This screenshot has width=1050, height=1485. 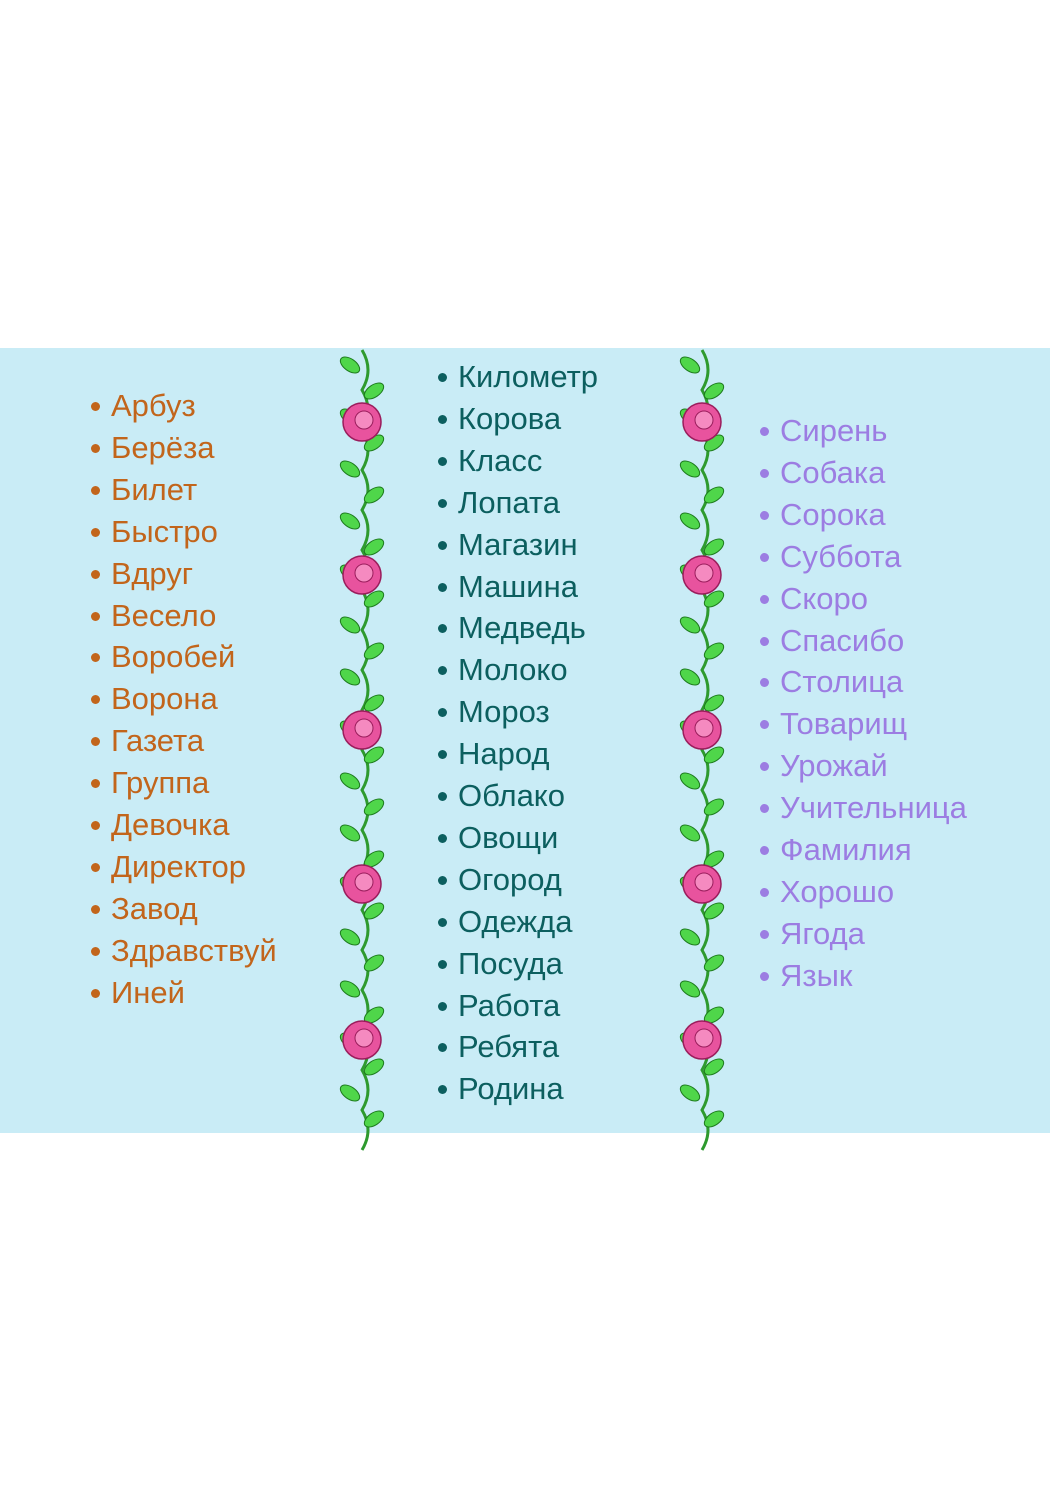 I want to click on word: Молоко, so click(x=513, y=670).